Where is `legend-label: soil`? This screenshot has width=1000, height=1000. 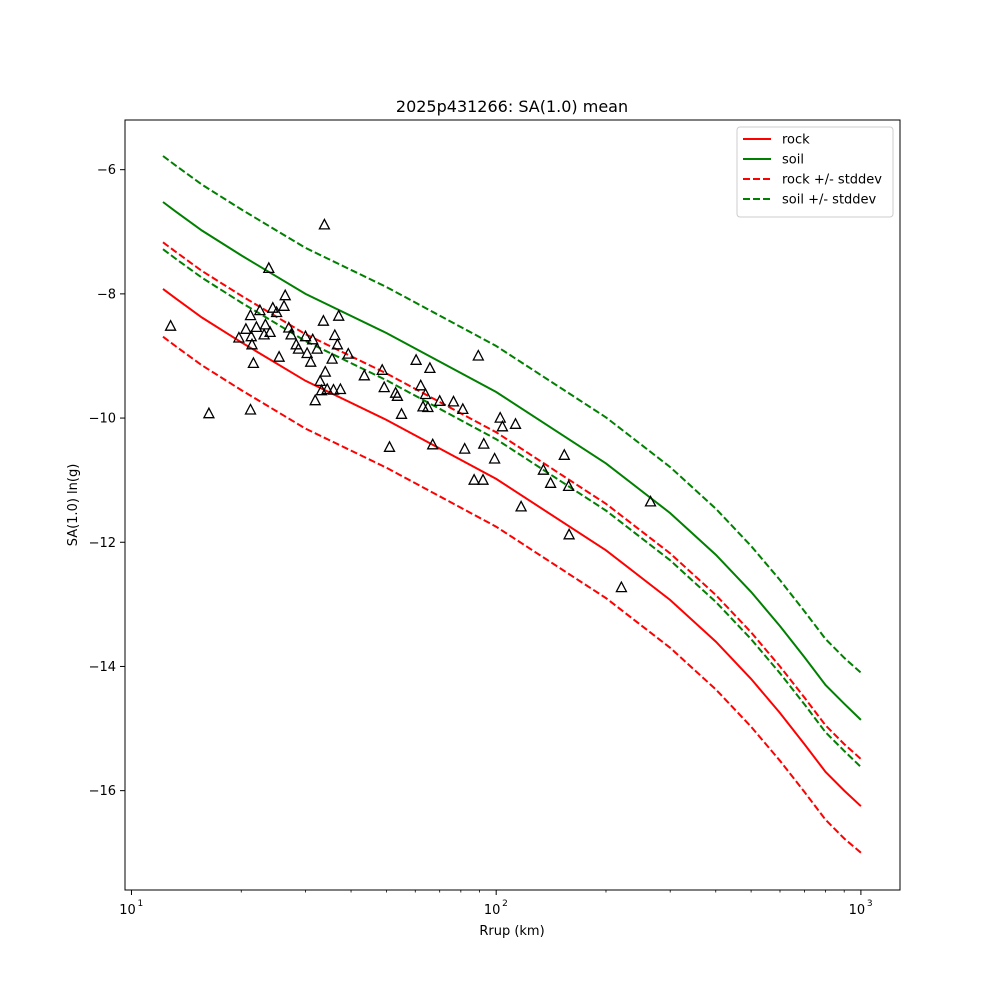
legend-label: soil is located at coordinates (793, 160).